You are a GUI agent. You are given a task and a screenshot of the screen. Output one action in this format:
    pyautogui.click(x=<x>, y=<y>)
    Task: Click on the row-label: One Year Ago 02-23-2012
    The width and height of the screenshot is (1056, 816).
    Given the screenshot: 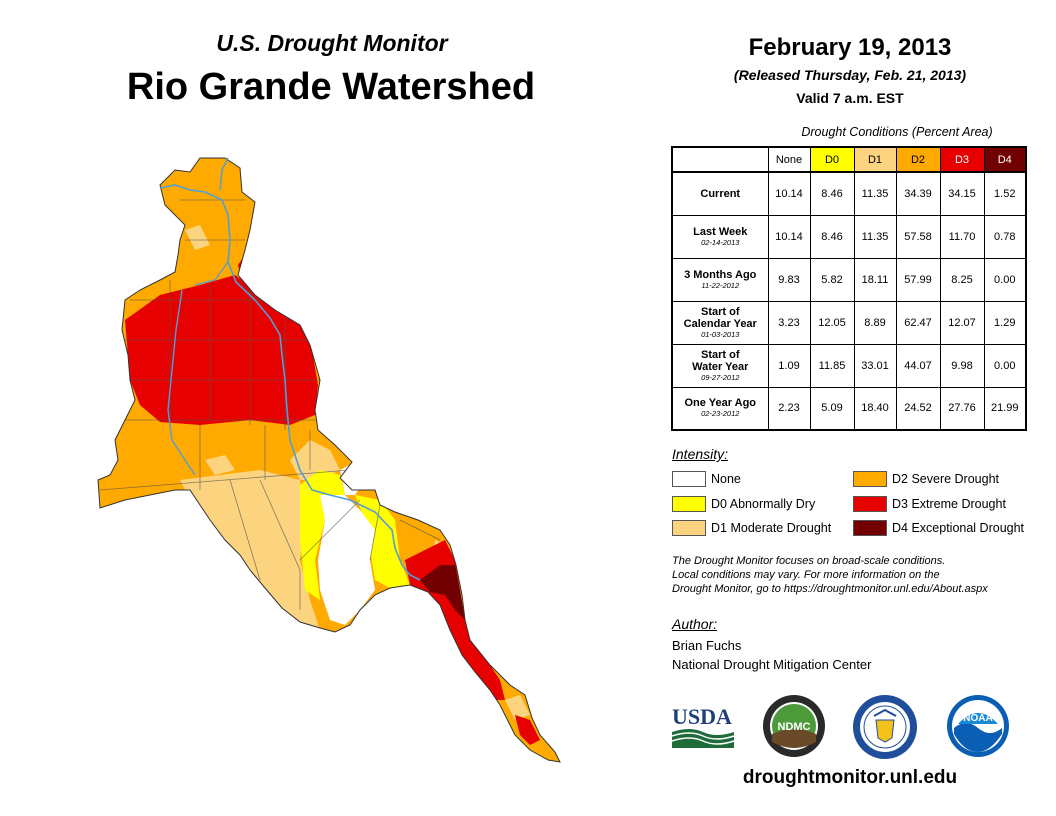 What is the action you would take?
    pyautogui.click(x=720, y=408)
    